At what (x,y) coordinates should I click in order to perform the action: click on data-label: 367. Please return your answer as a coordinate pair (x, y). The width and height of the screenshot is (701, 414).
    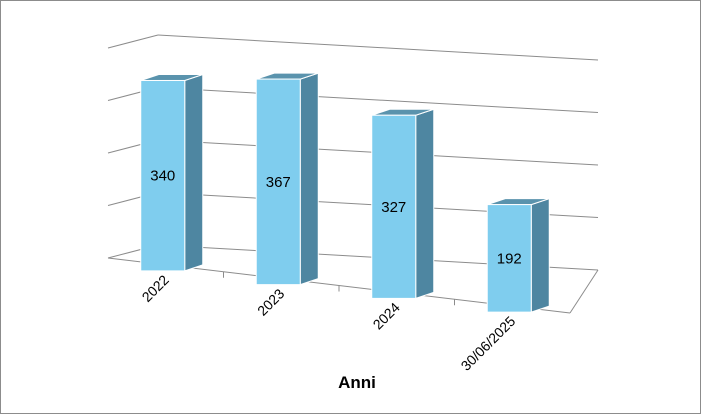
    Looking at the image, I should click on (278, 182).